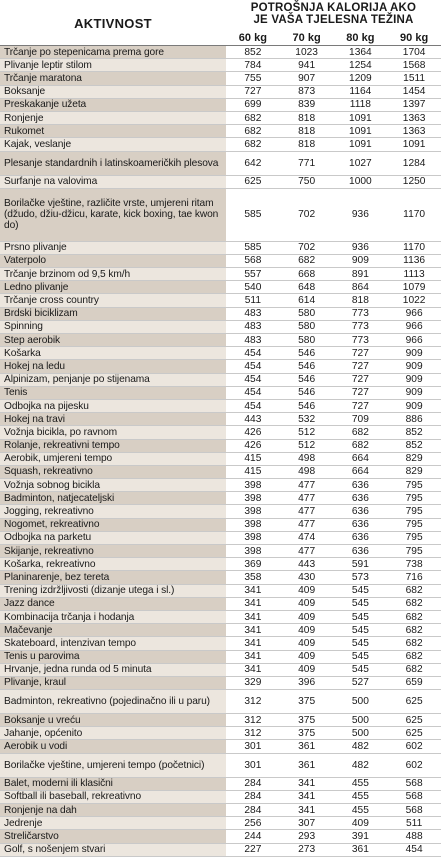 This screenshot has height=864, width=441. I want to click on activity-name: Hrvanje, jedna runda od 5 minuta, so click(113, 669).